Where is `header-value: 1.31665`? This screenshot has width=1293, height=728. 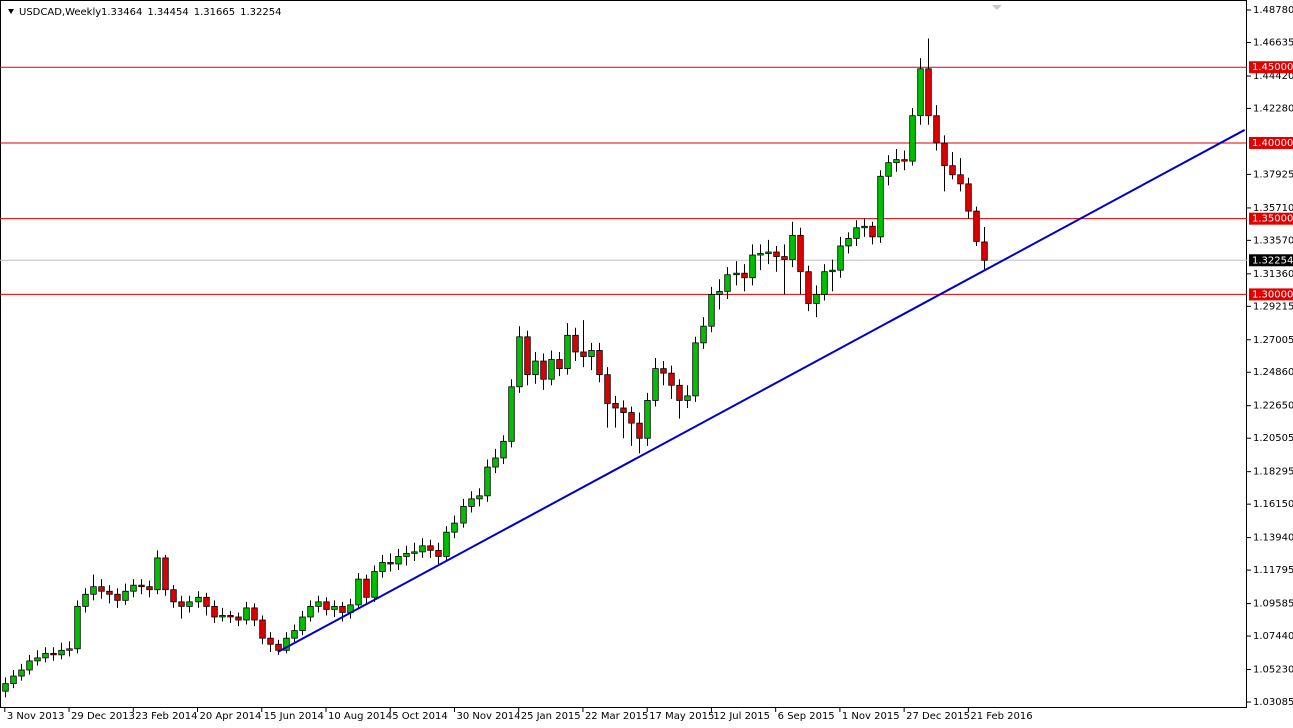 header-value: 1.31665 is located at coordinates (214, 12).